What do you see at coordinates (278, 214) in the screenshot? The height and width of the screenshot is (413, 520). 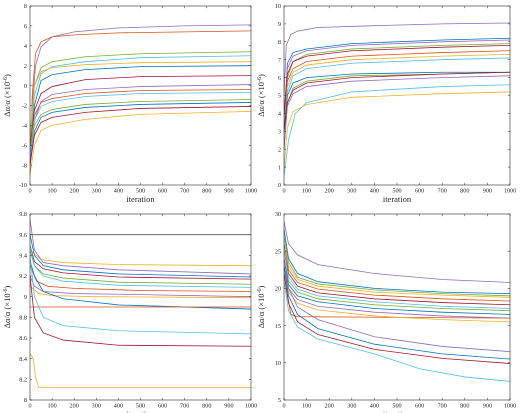 I see `y-tick-label: 30` at bounding box center [278, 214].